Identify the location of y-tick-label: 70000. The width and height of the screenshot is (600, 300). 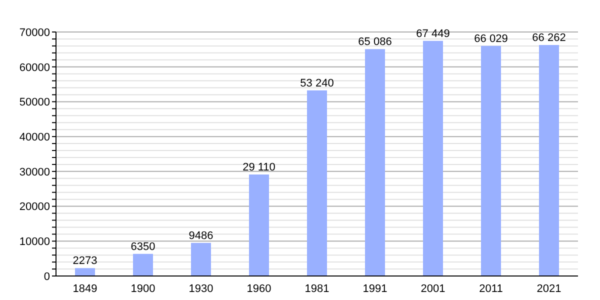
(34, 32).